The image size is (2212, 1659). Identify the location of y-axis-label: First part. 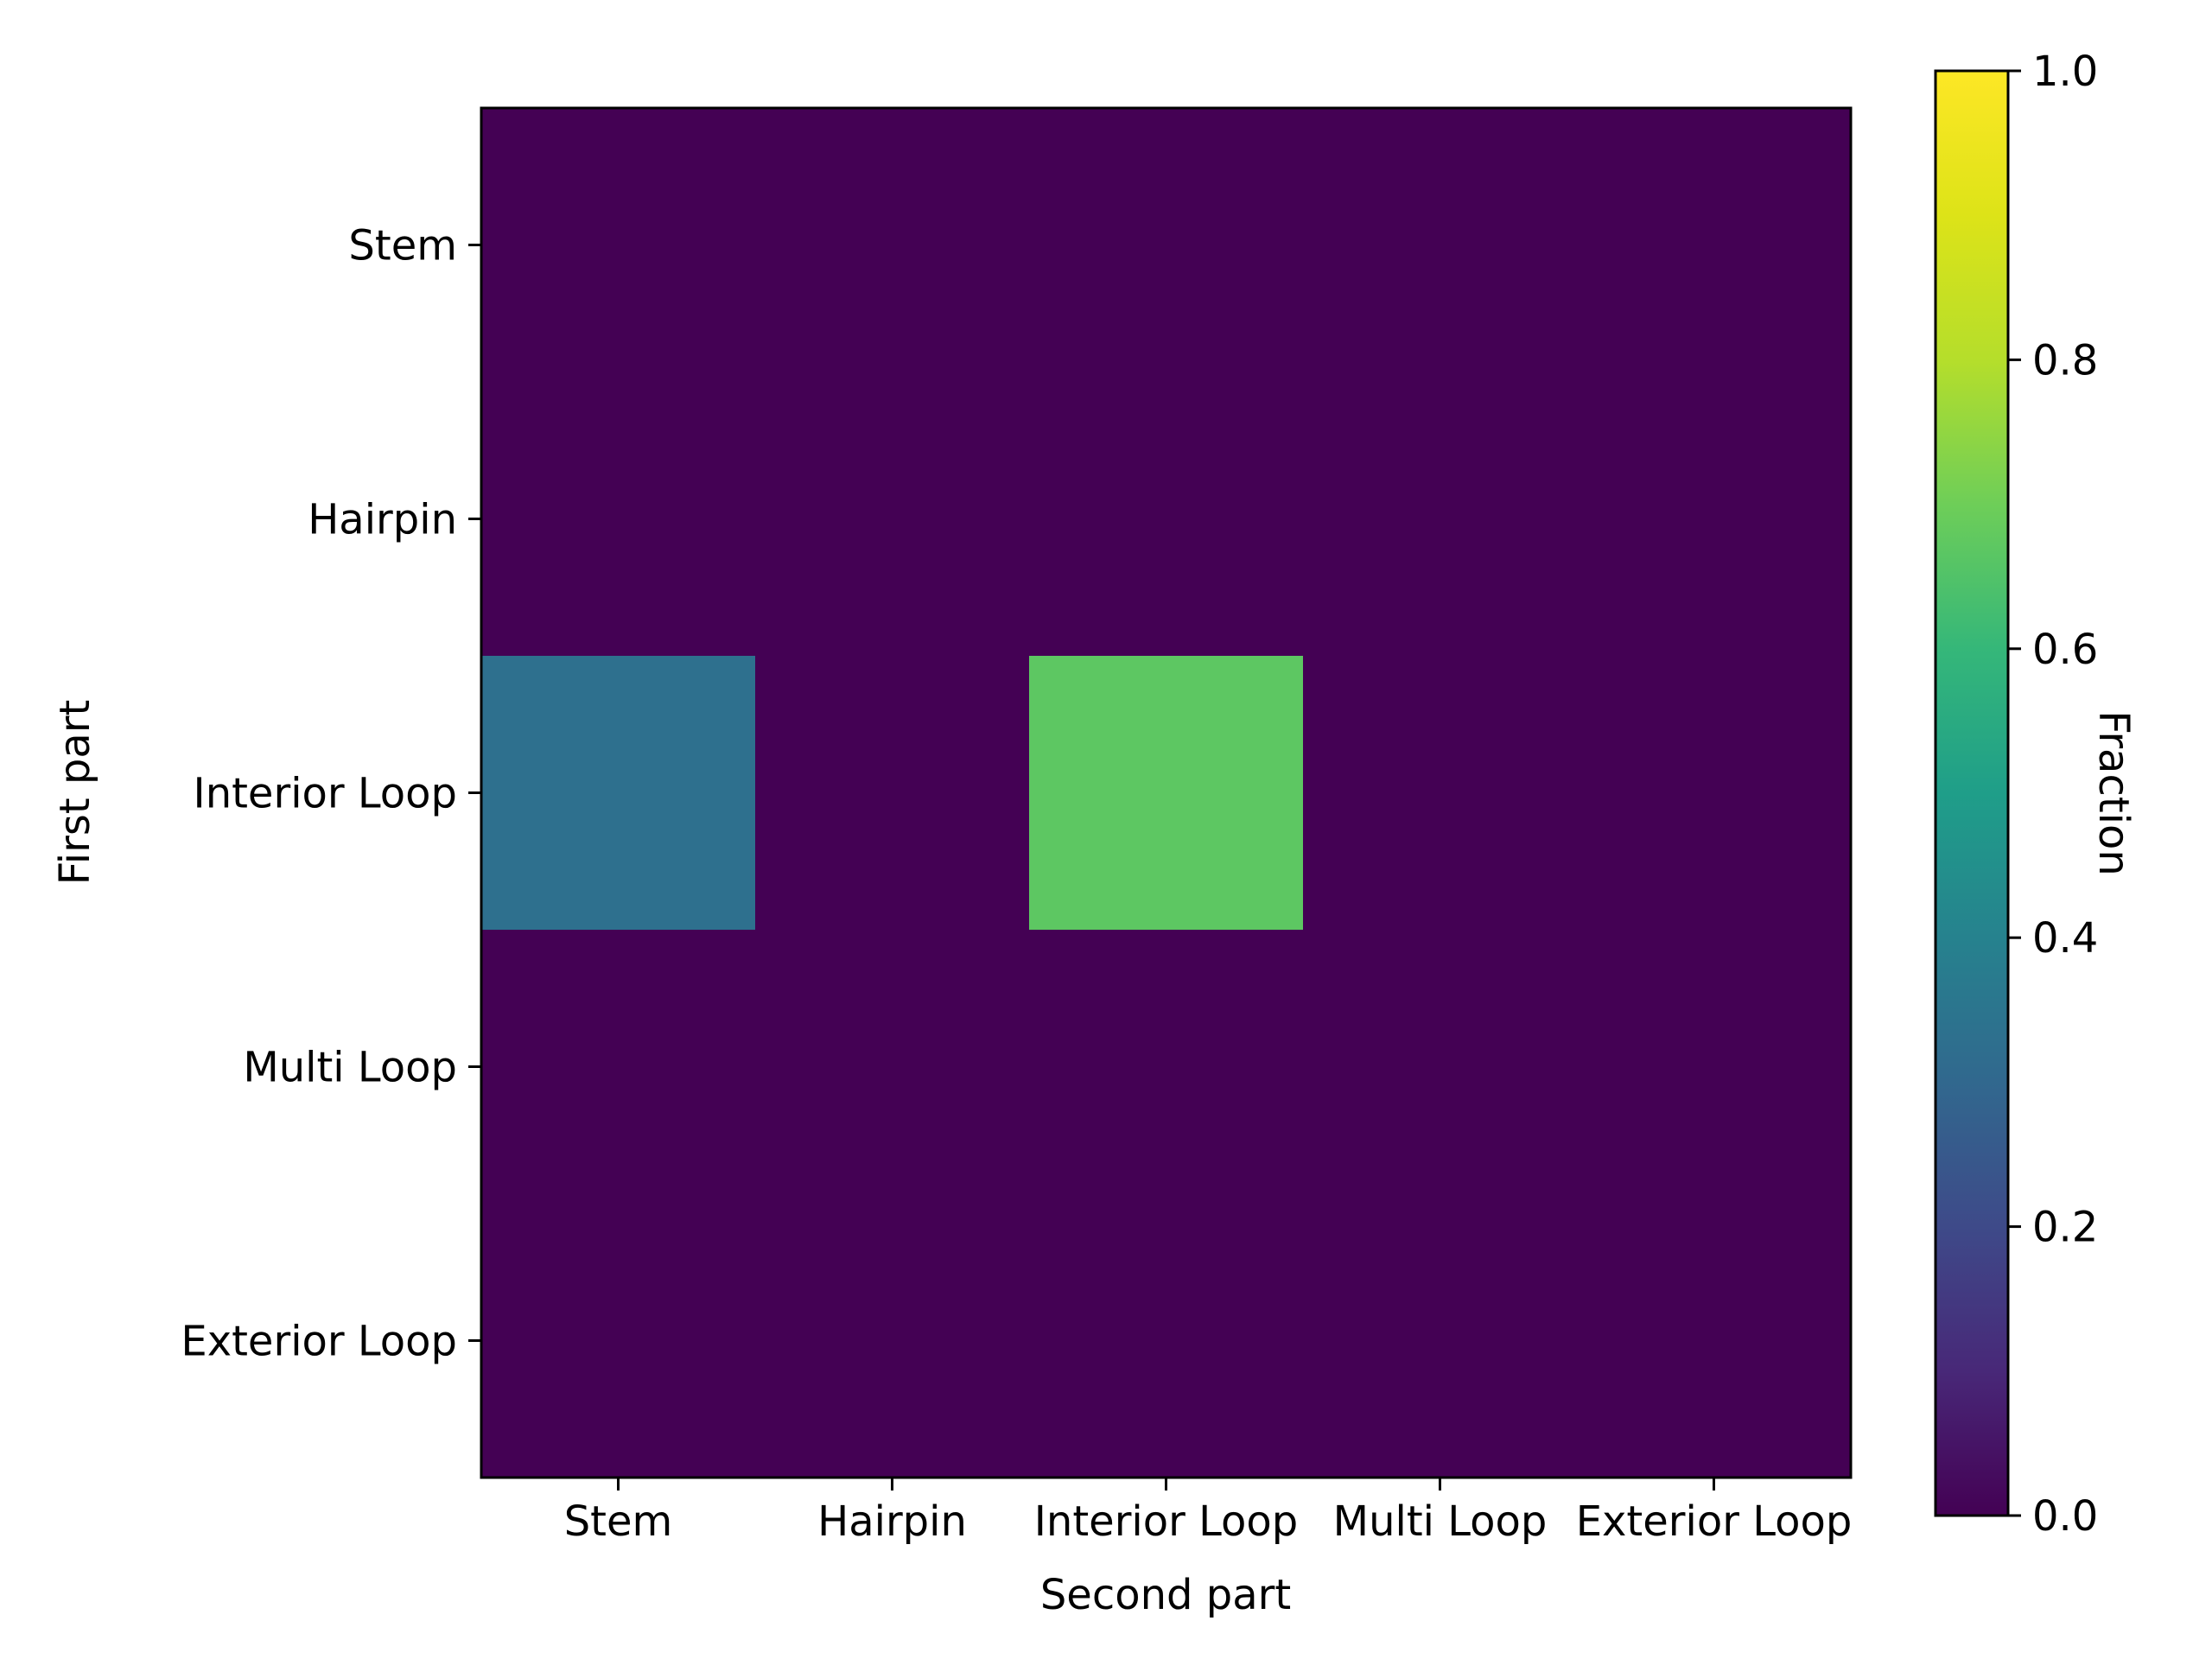
(75, 793).